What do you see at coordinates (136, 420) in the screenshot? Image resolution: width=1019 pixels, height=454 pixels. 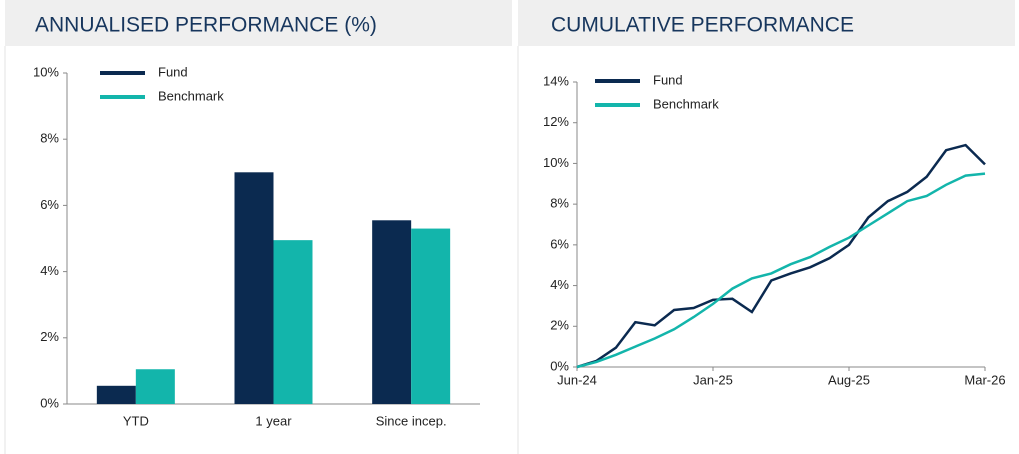 I see `x-tick-label: YTD` at bounding box center [136, 420].